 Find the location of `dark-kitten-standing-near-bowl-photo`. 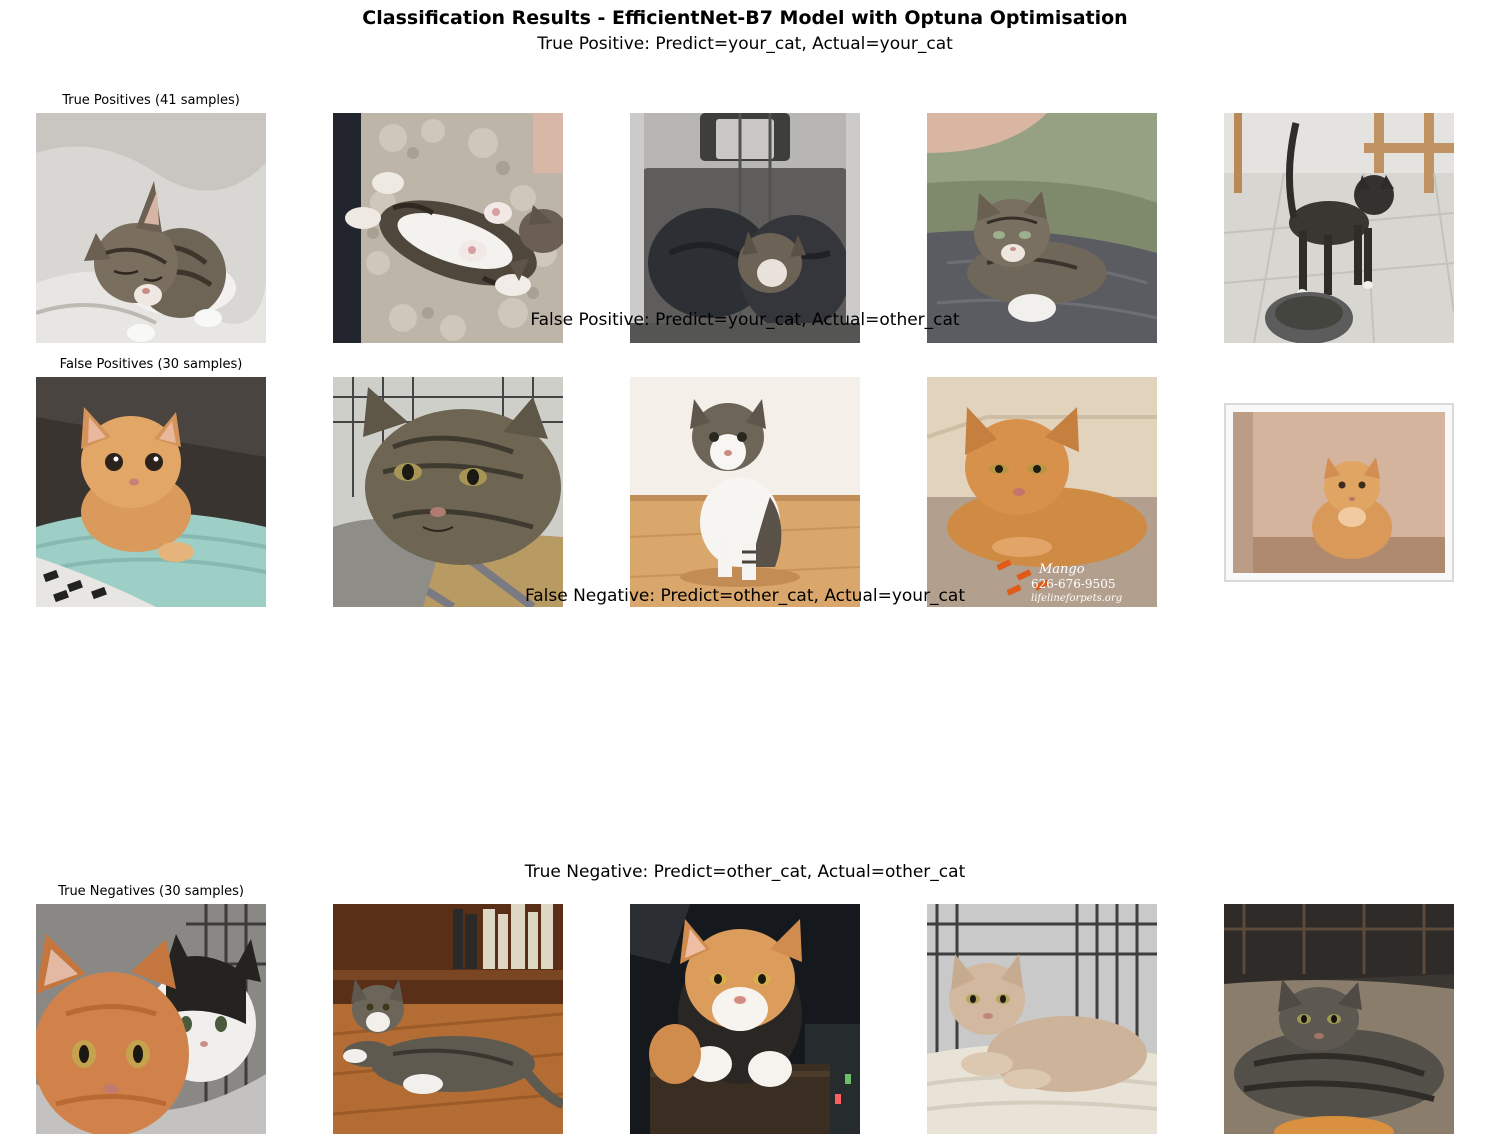

dark-kitten-standing-near-bowl-photo is located at coordinates (1339, 228).